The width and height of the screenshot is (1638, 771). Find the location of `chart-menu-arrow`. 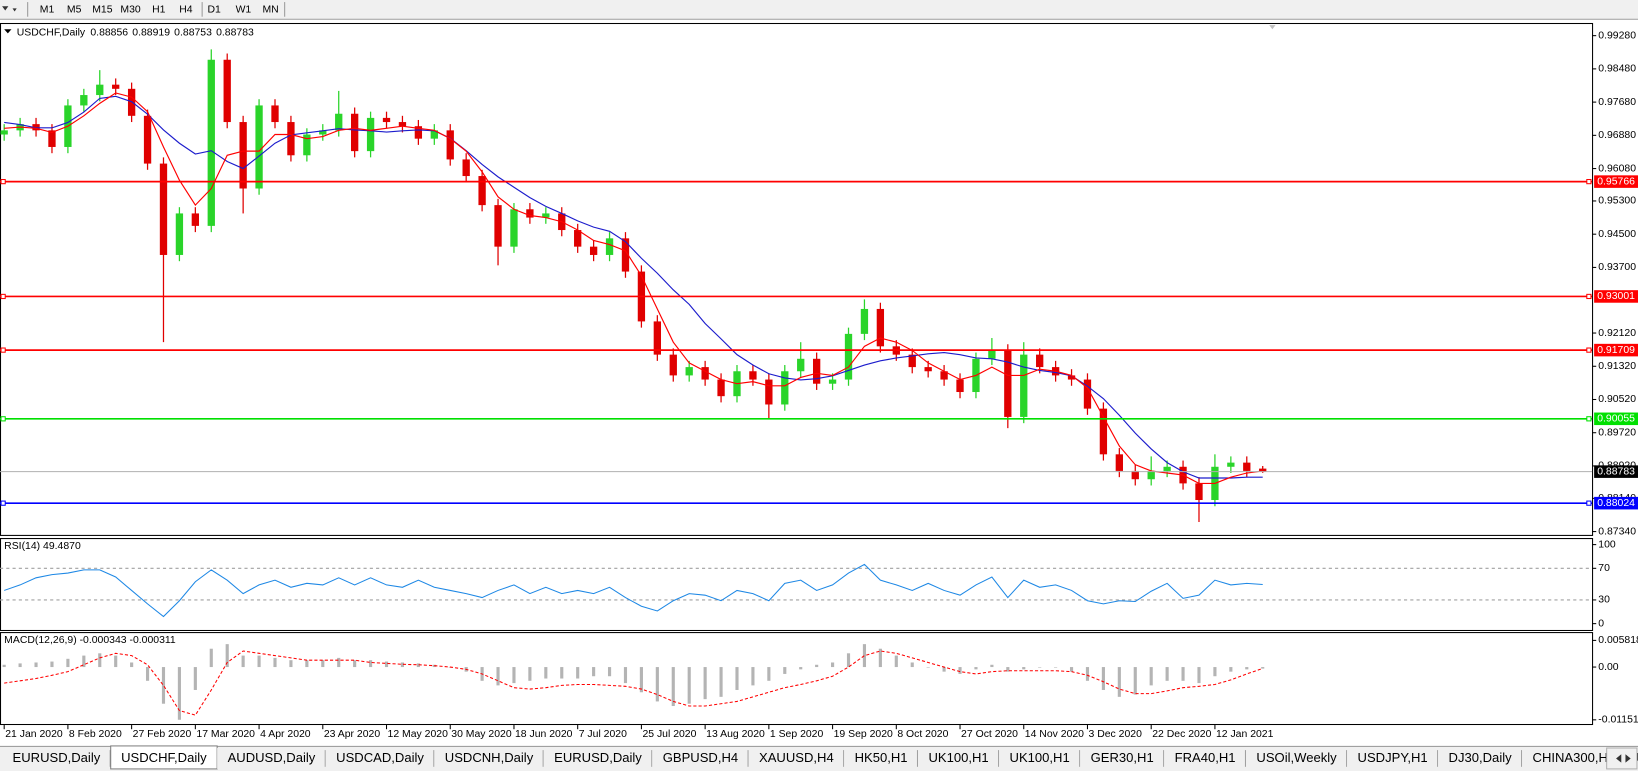

chart-menu-arrow is located at coordinates (8, 31).